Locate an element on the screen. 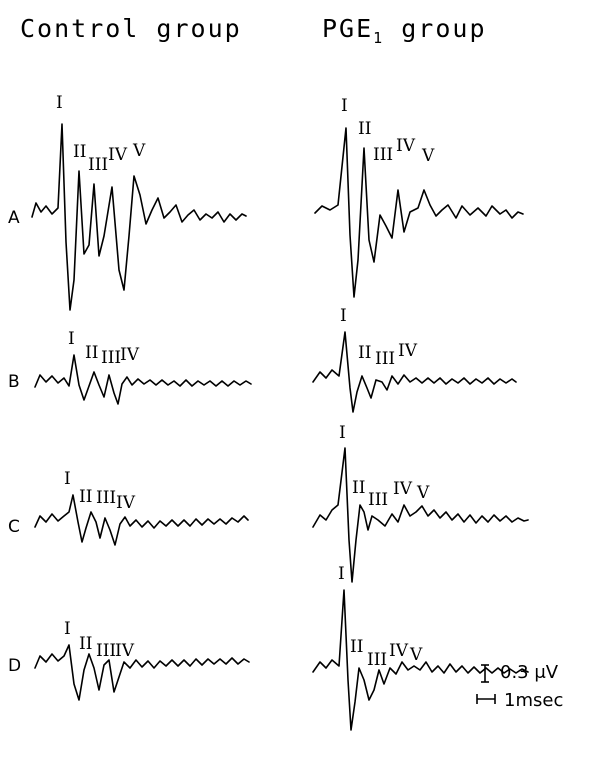 This screenshot has width=609, height=761. peak-label-control-c-ii: II is located at coordinates (85, 497).